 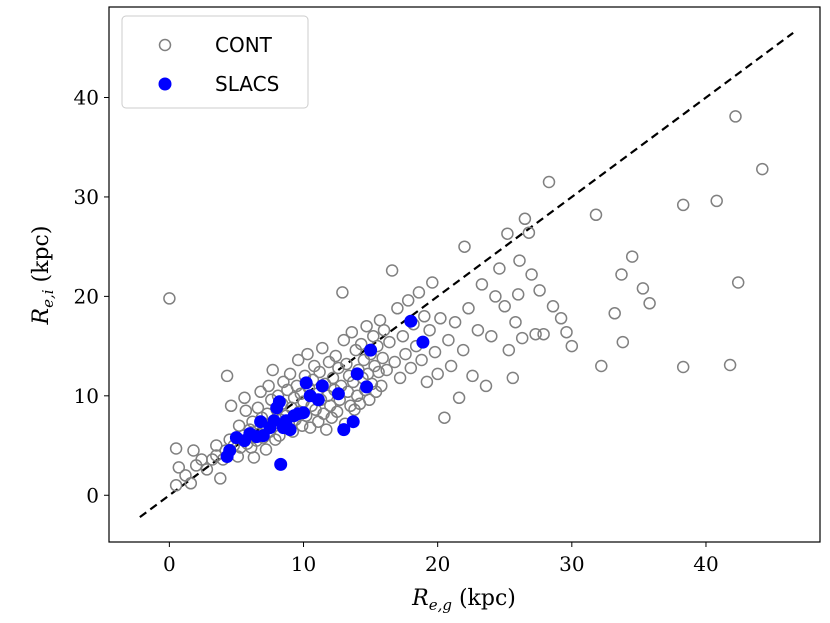 What do you see at coordinates (215, 62) in the screenshot?
I see `legend: CONT SLACS` at bounding box center [215, 62].